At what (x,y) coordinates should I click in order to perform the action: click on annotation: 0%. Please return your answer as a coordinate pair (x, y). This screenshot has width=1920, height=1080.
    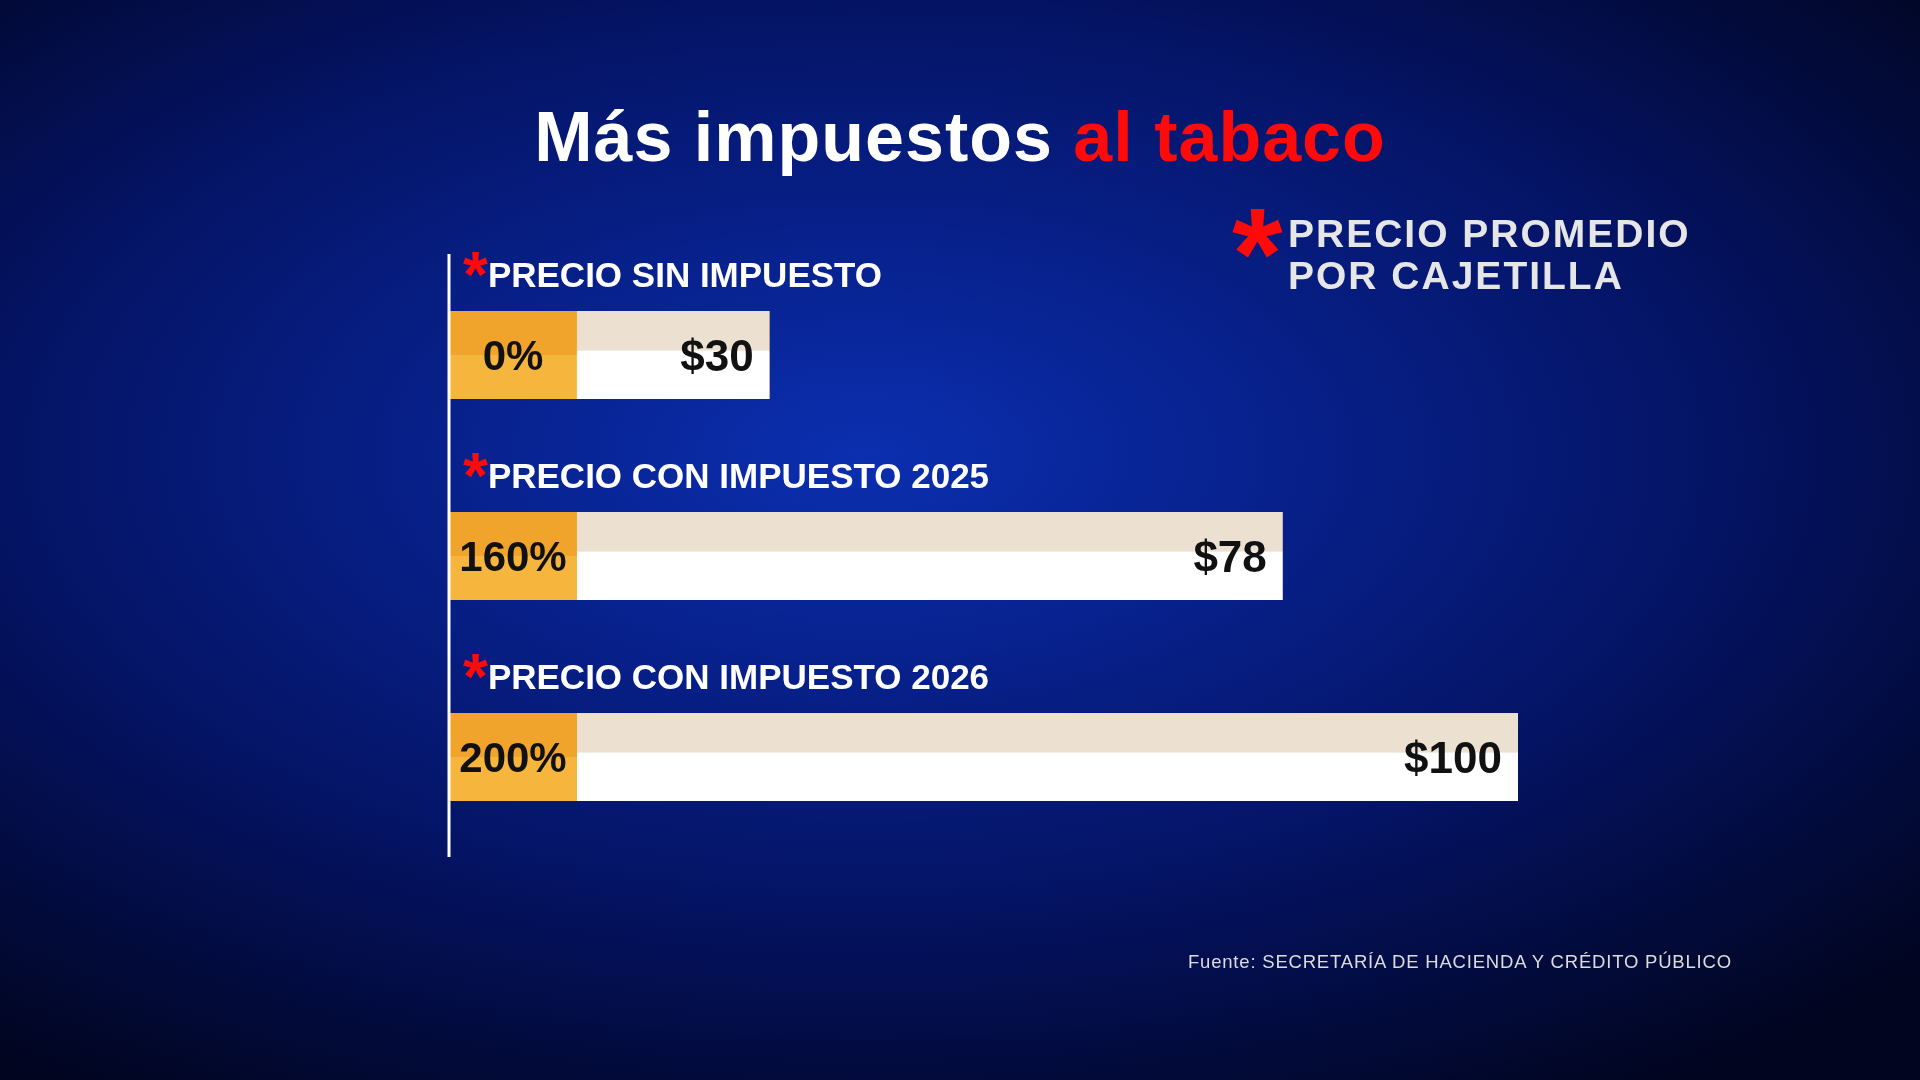
    Looking at the image, I should click on (513, 356).